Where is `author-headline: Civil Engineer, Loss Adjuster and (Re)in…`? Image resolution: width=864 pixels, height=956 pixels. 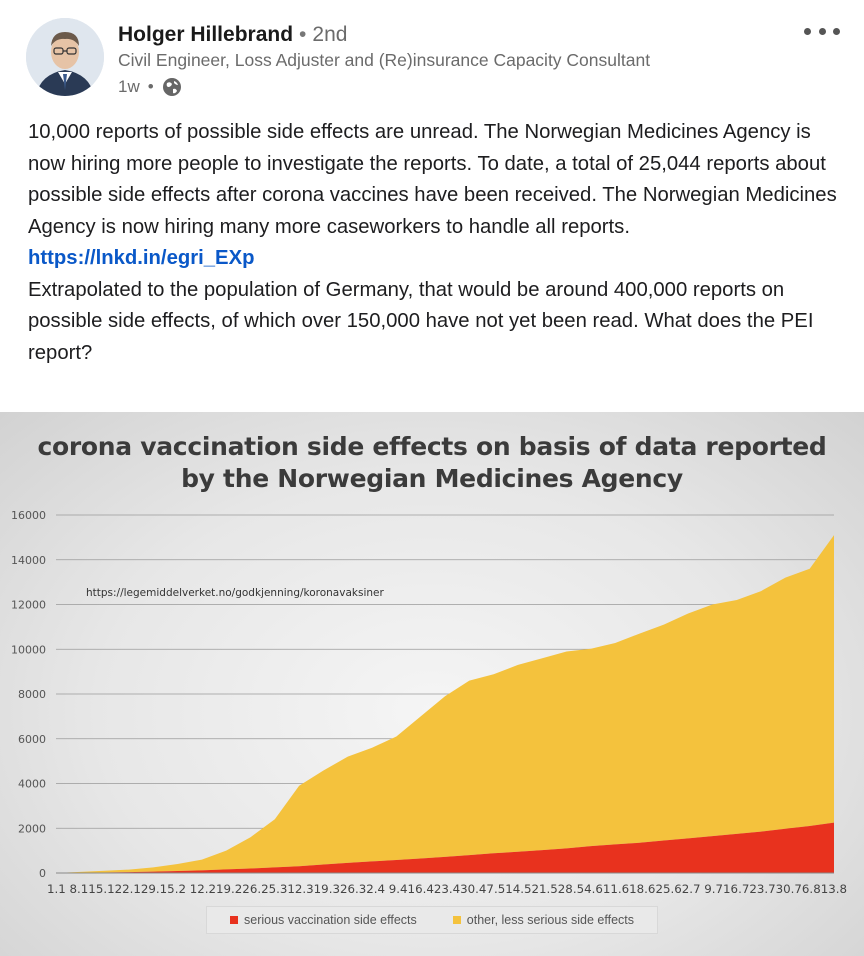 author-headline: Civil Engineer, Loss Adjuster and (Re)in… is located at coordinates (384, 60).